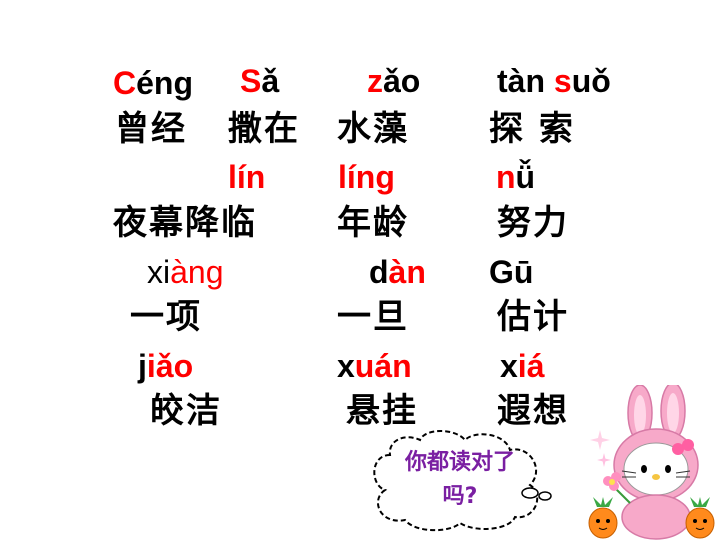  Describe the element at coordinates (407, 272) in the screenshot. I see `pinyin-rest: àn` at that location.